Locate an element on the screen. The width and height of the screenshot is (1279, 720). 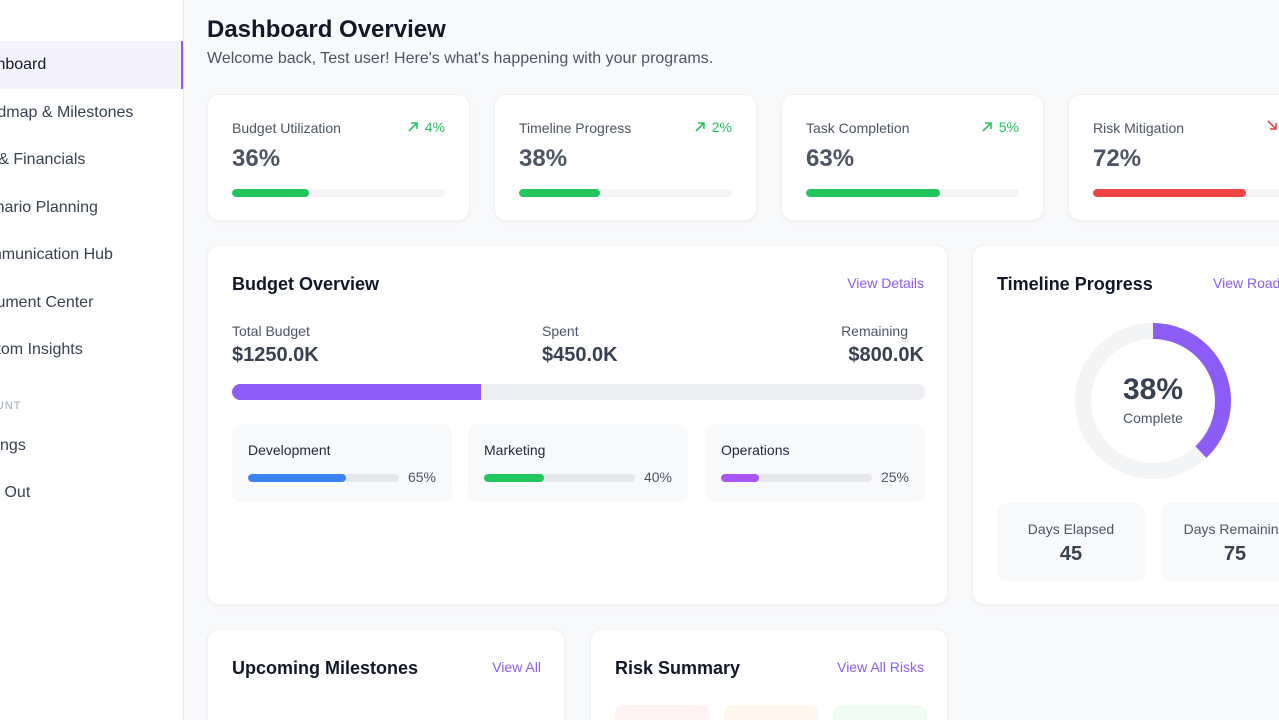
sidebar-item-kpi: KPI & Financials is located at coordinates (91, 160).